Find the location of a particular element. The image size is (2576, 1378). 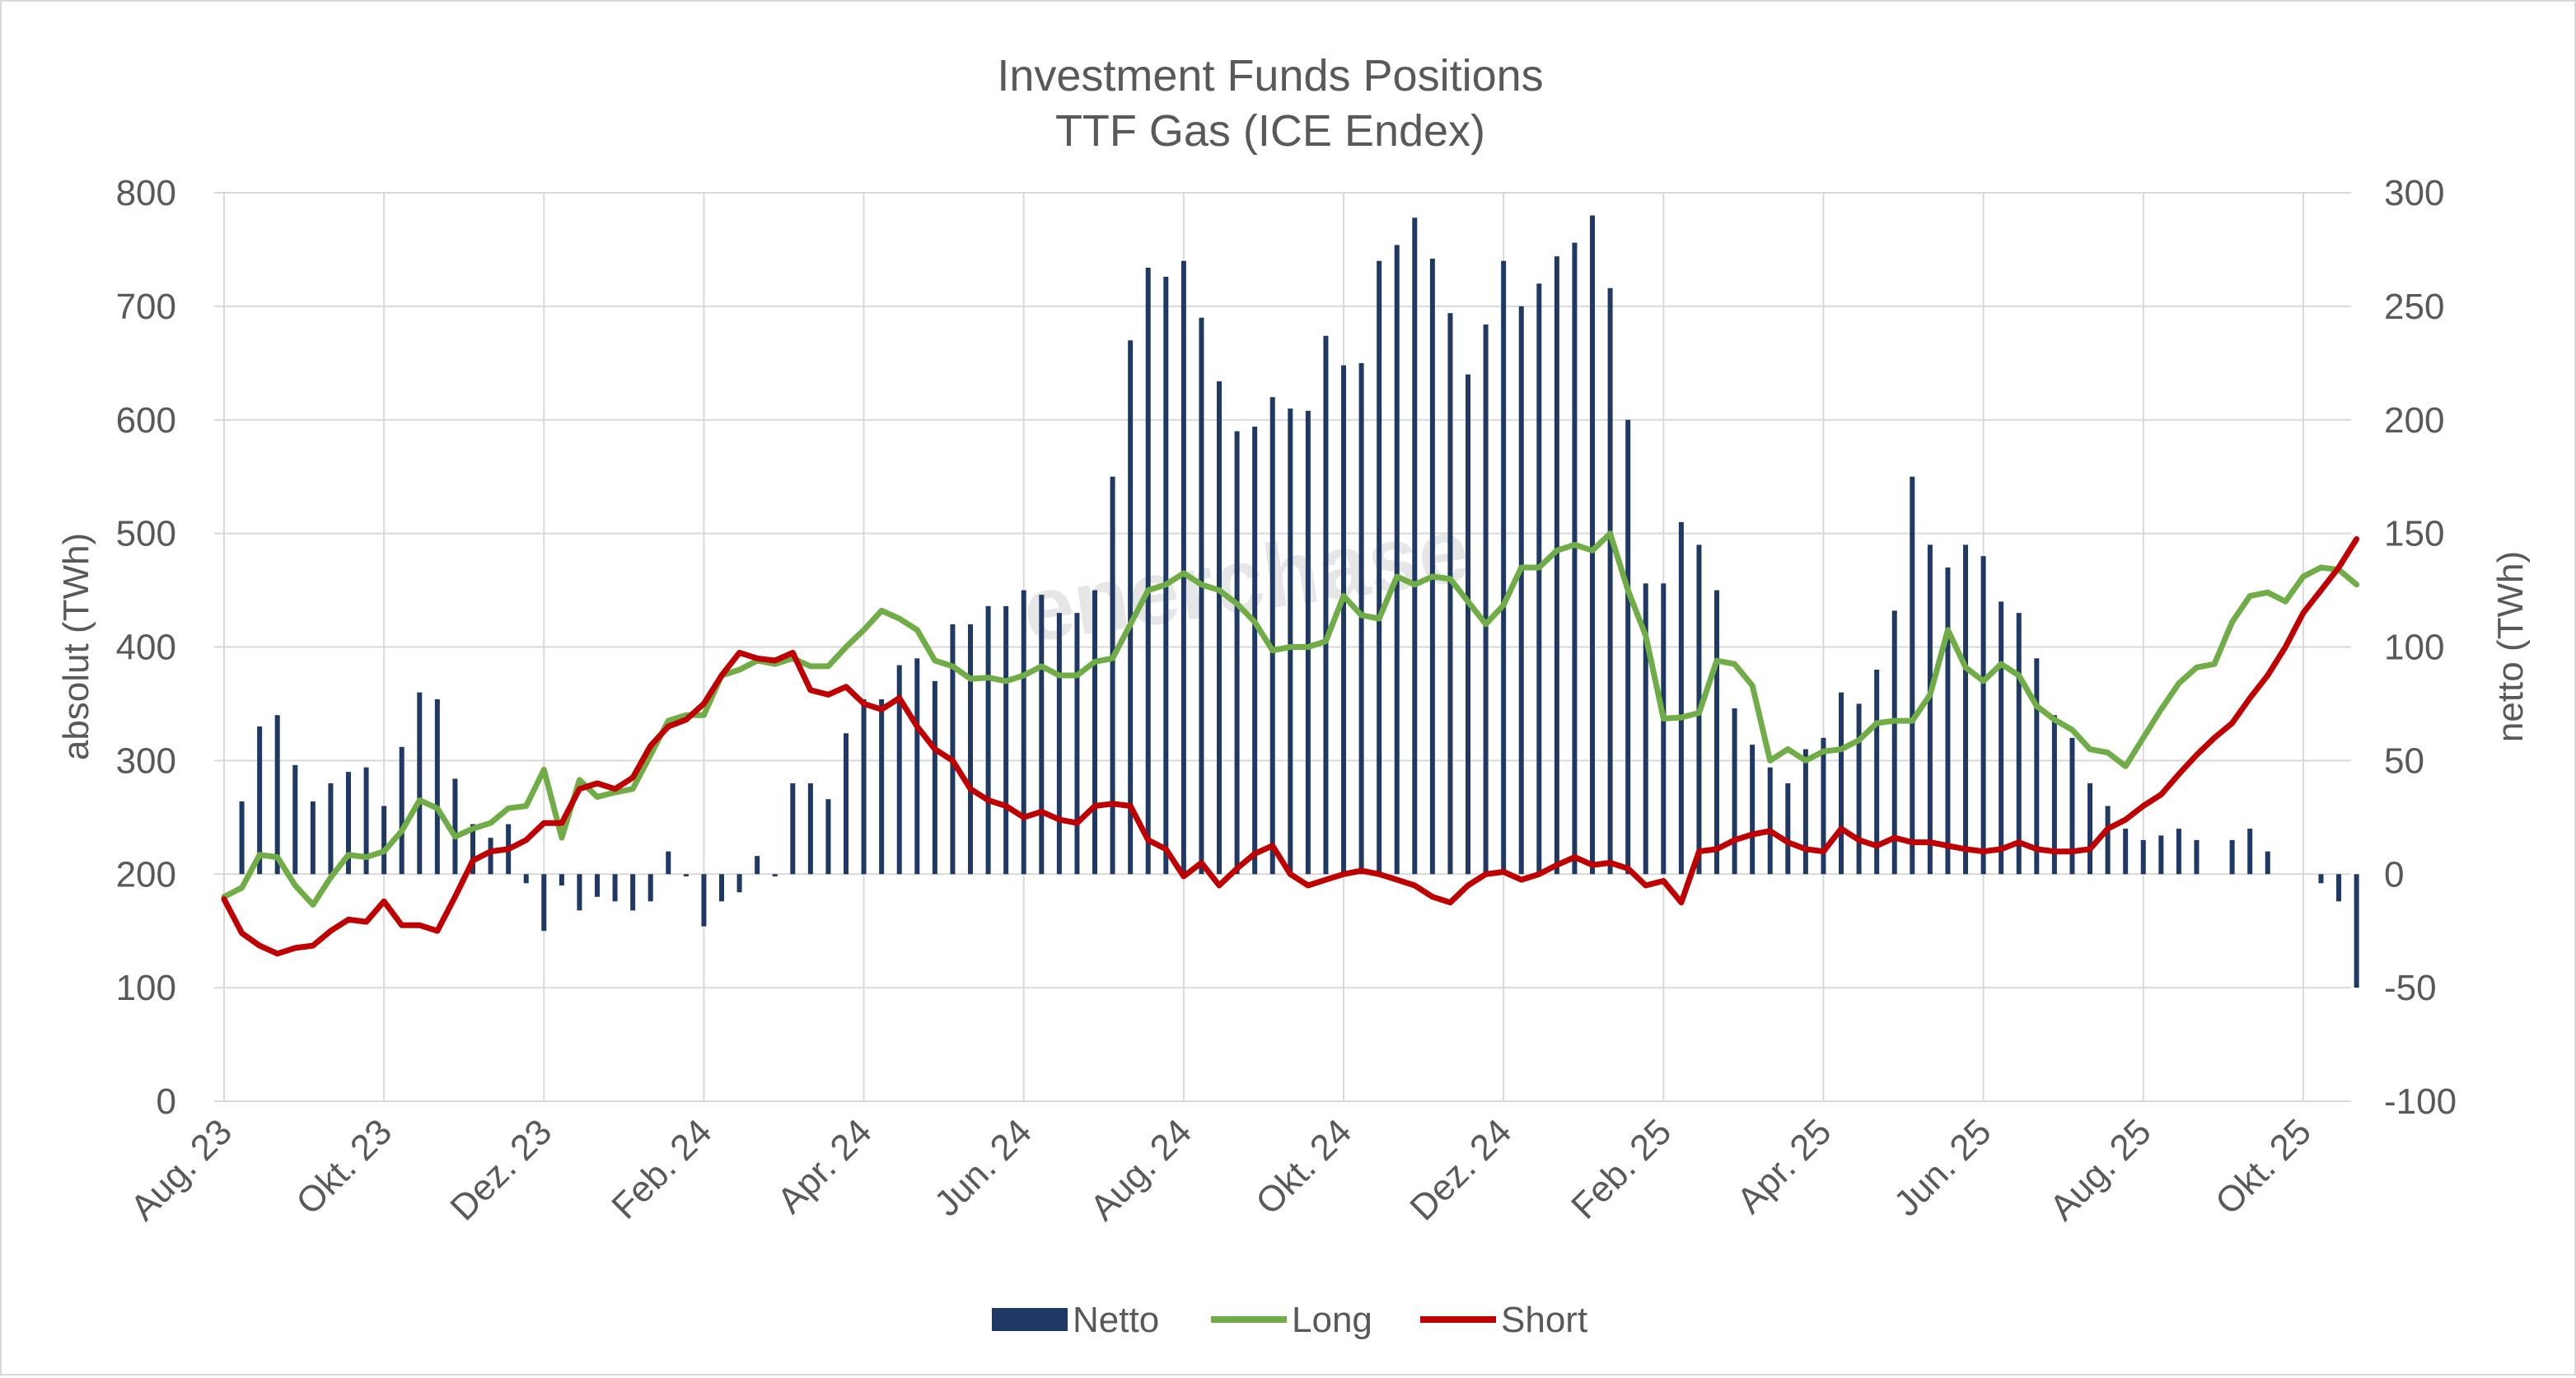

y-left-tick-label: 400 is located at coordinates (146, 648).